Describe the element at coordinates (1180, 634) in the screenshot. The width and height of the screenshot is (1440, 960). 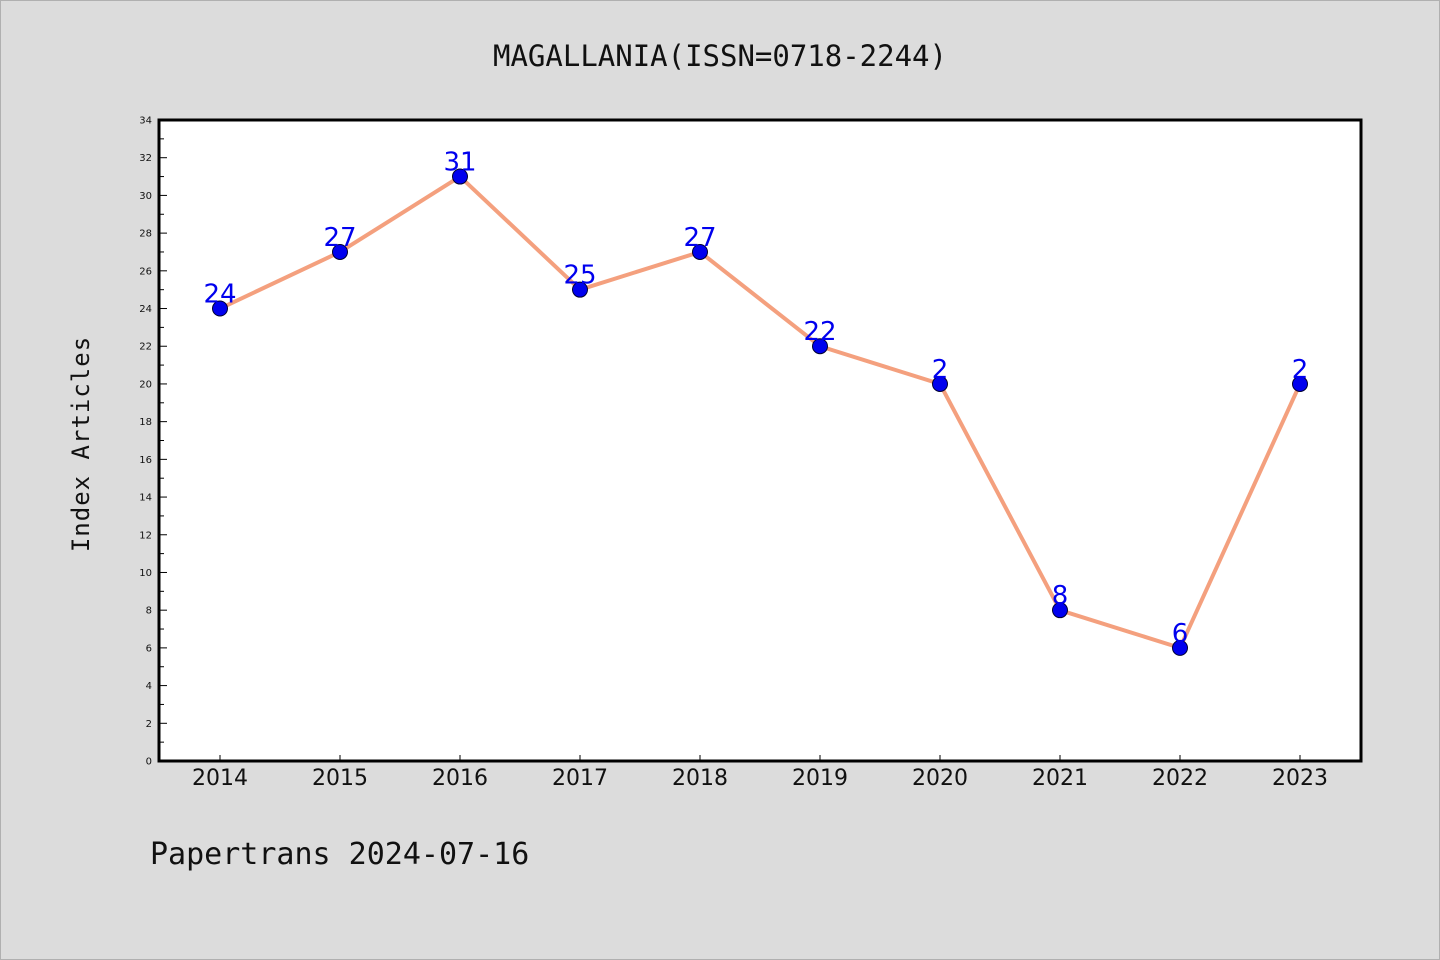
I see `data-label: 6` at that location.